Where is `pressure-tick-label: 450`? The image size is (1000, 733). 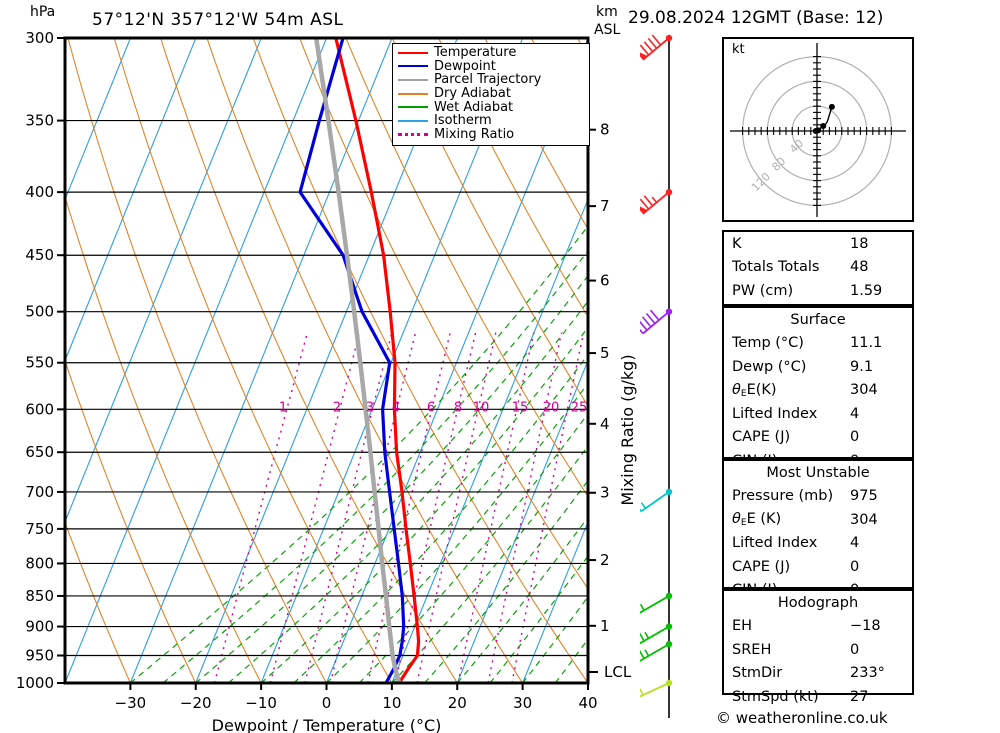 pressure-tick-label: 450 is located at coordinates (39, 255).